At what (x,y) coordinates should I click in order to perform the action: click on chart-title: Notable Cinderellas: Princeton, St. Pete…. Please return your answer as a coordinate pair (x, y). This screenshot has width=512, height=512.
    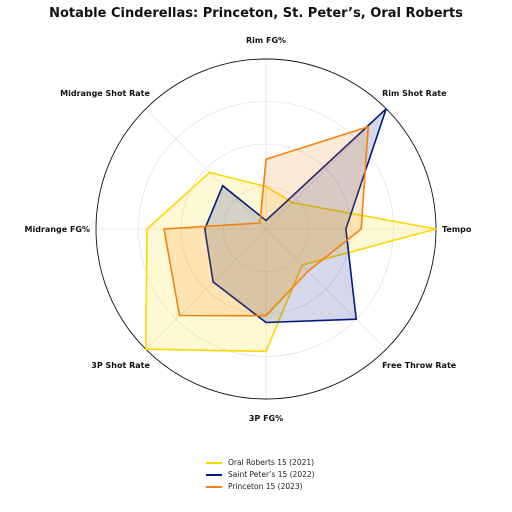
    Looking at the image, I should click on (256, 13).